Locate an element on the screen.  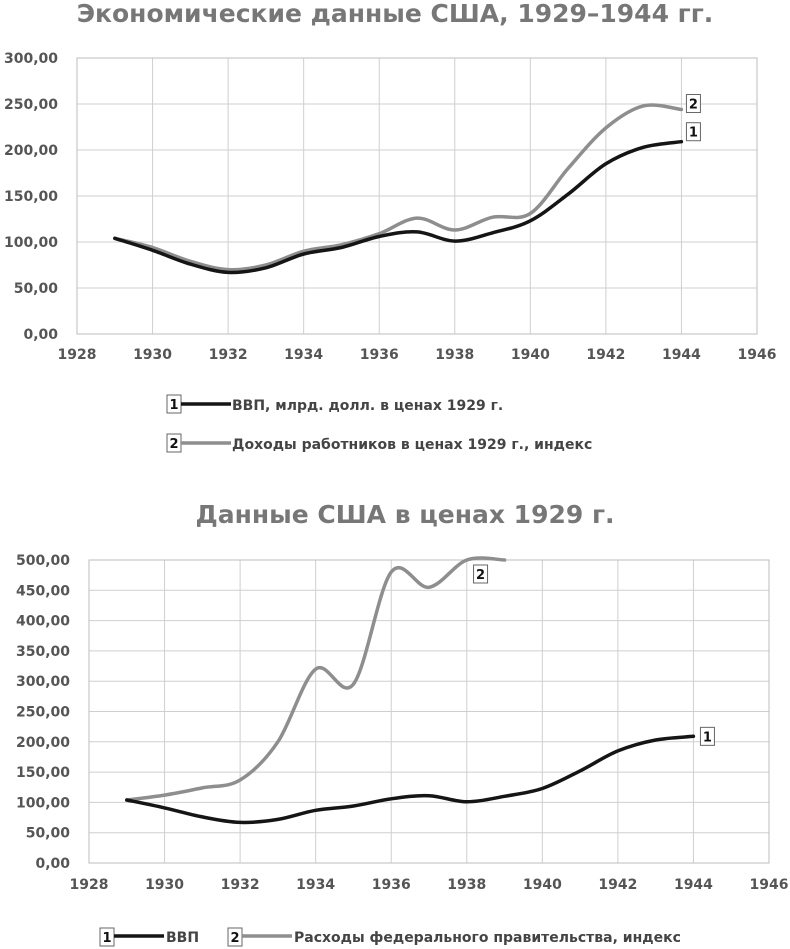
chart1-y-tick-label: 250,00 is located at coordinates (31, 105).